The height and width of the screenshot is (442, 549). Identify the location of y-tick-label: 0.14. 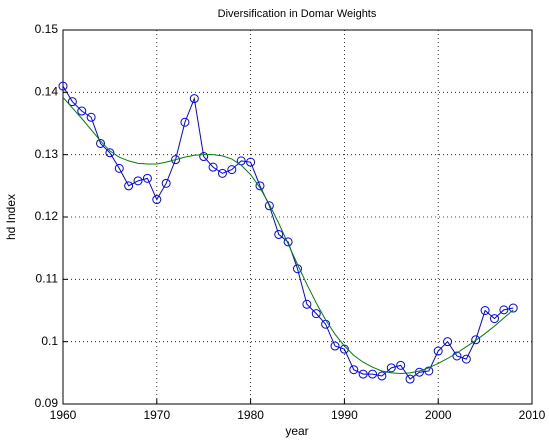
(47, 92).